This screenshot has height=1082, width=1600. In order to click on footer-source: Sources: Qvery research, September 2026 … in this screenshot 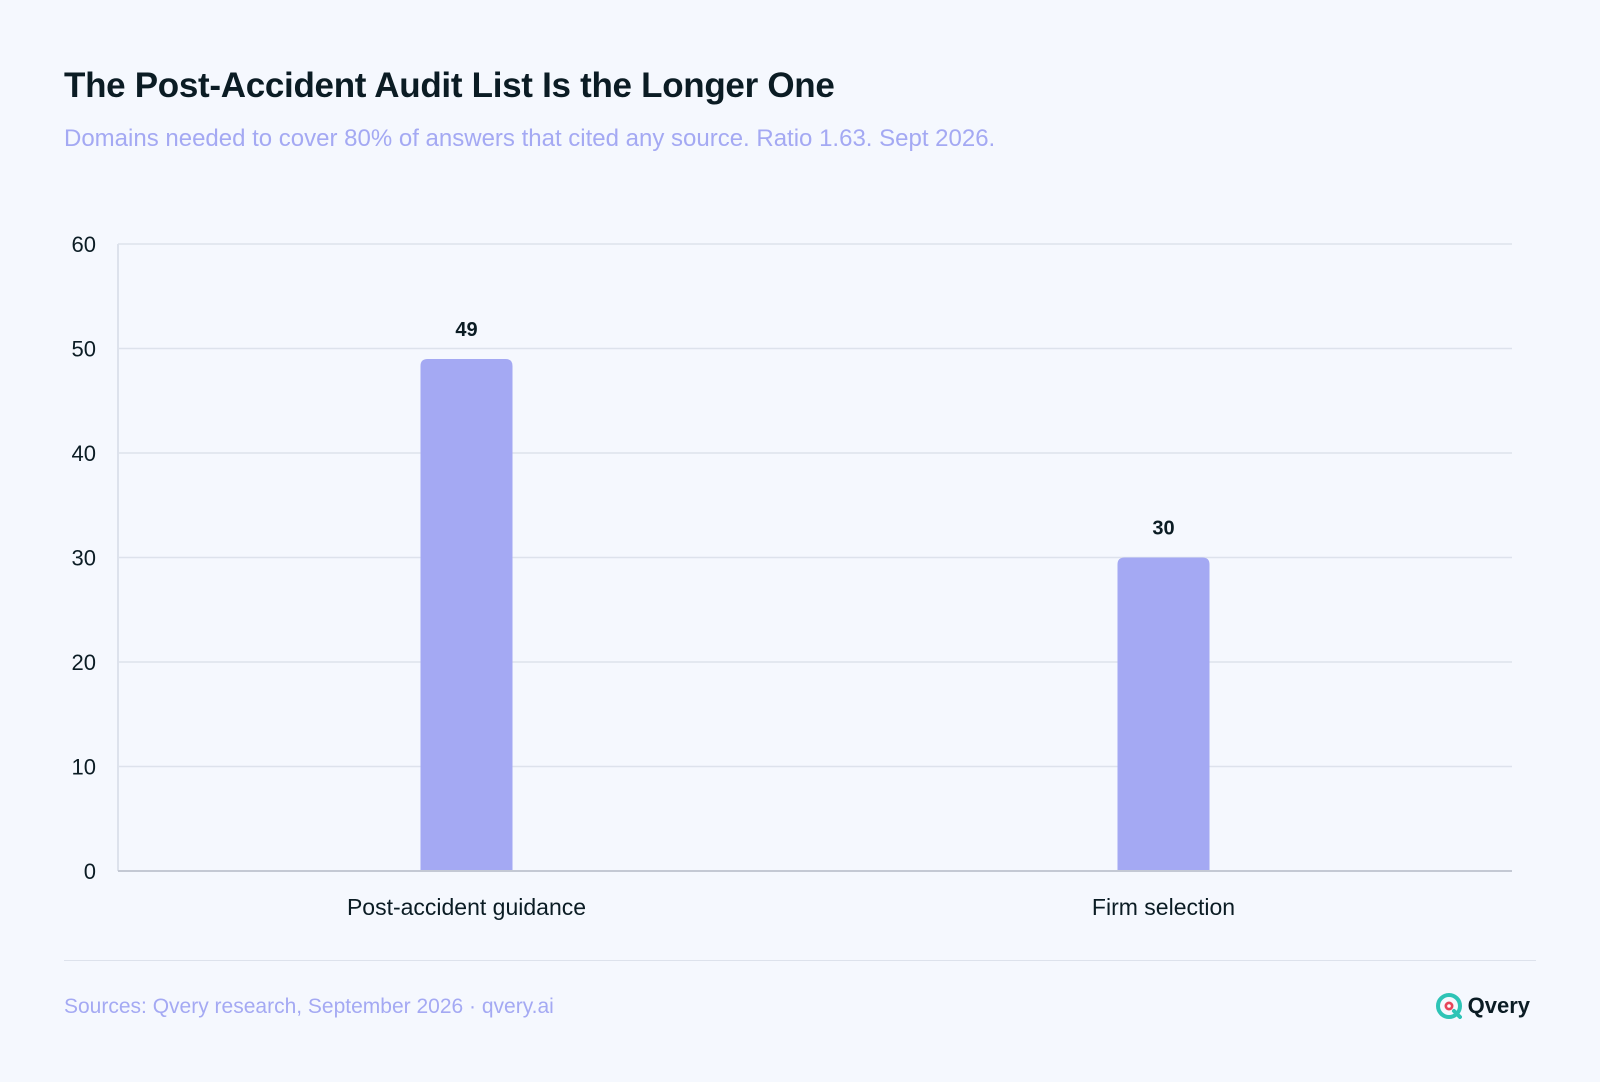, I will do `click(309, 1006)`.